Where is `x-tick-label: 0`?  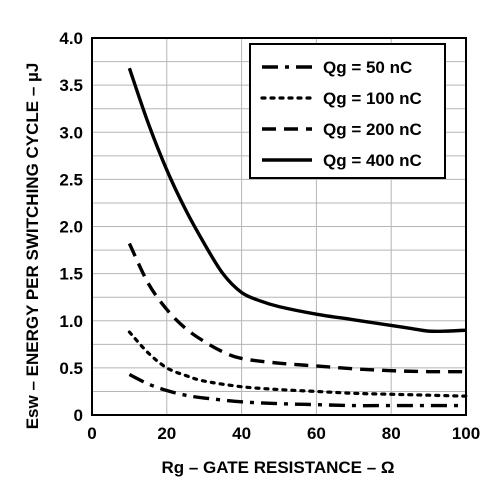 x-tick-label: 0 is located at coordinates (91, 433).